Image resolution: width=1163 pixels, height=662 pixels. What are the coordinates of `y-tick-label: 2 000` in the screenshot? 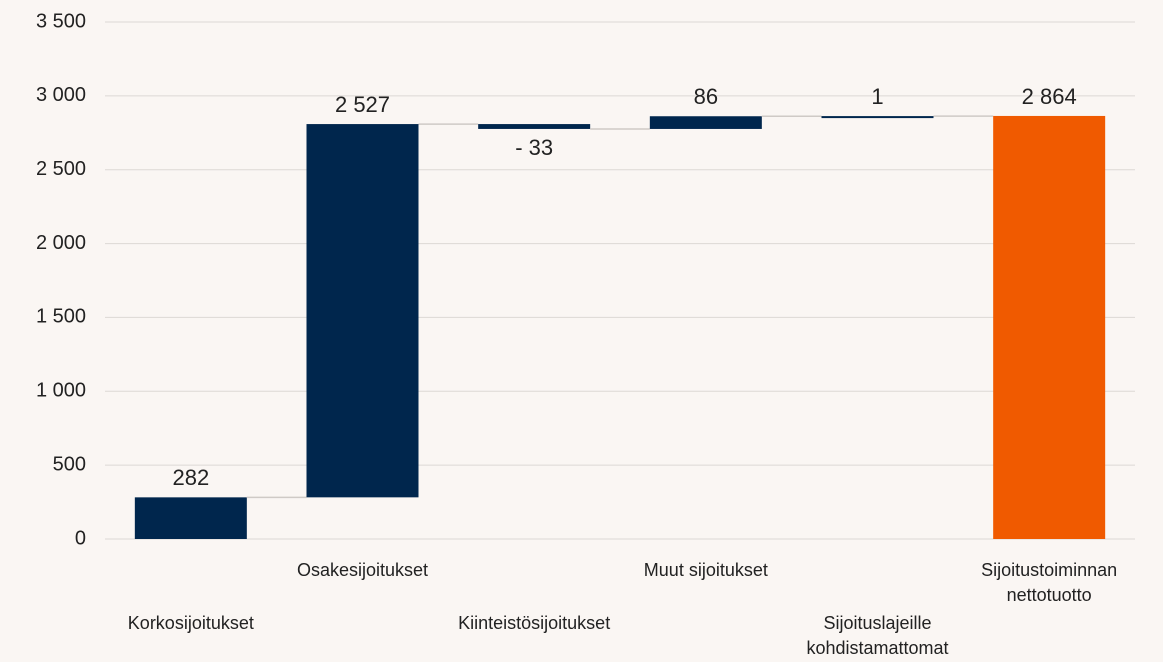 It's located at (61, 243).